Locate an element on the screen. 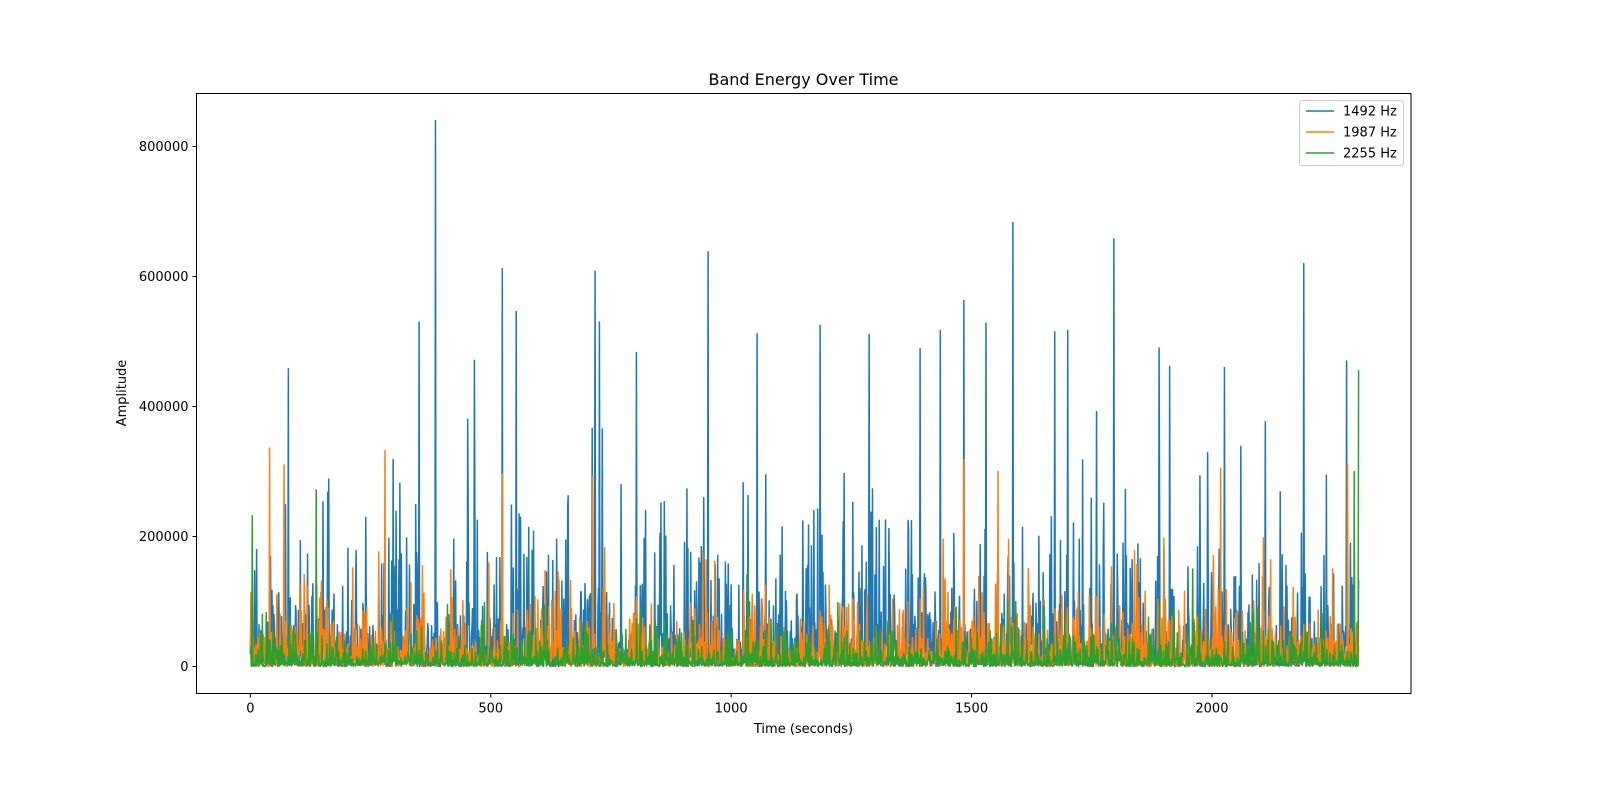 The image size is (1600, 795). y-tick-label: 600000 is located at coordinates (164, 277).